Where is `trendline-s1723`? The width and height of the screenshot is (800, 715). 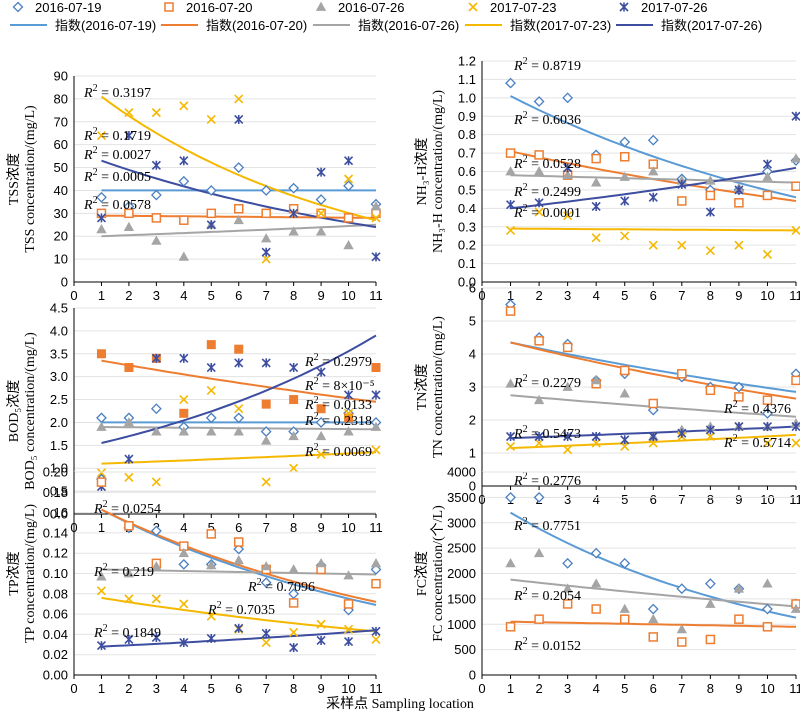 trendline-s1723 is located at coordinates (239, 614).